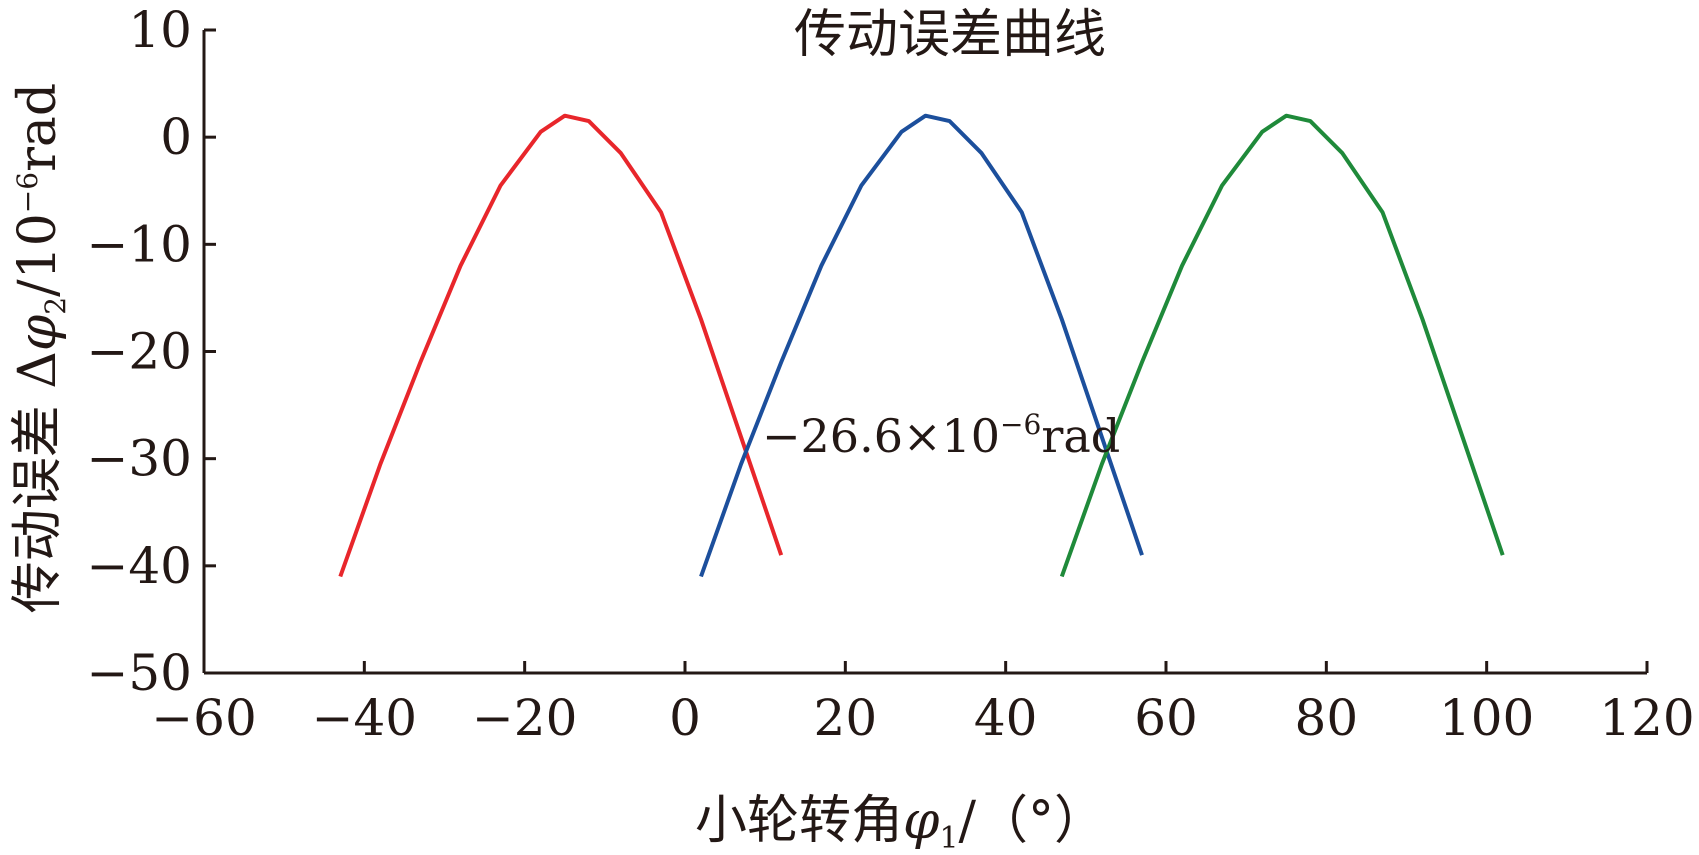  I want to click on y-tick-label: −10, so click(139, 244).